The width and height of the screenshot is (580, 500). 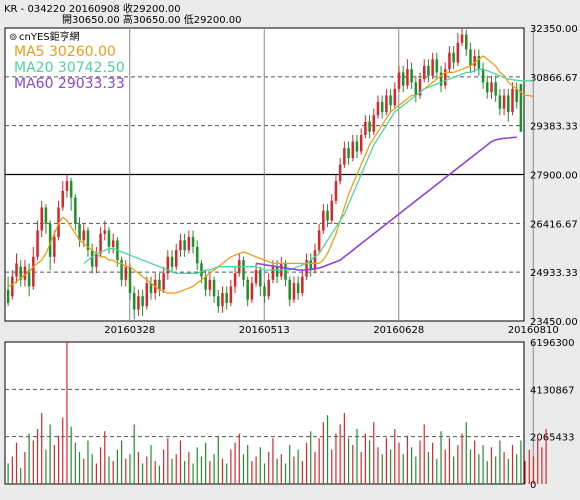 I want to click on volume-y-axis: 6196300 4130867 2065433 0, so click(x=552, y=414).